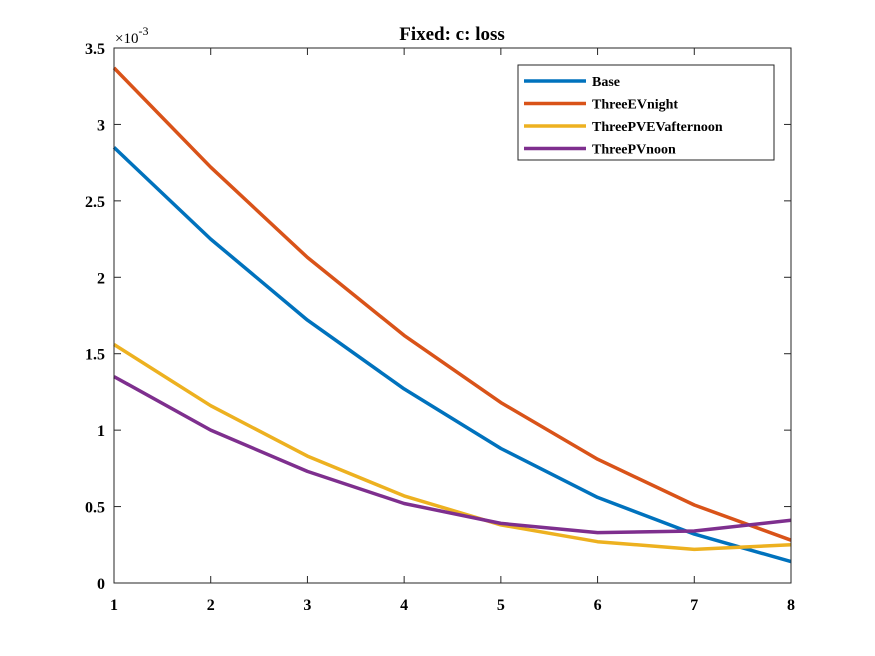  I want to click on y-axis-exponent: ×10⁻³, so click(131, 35).